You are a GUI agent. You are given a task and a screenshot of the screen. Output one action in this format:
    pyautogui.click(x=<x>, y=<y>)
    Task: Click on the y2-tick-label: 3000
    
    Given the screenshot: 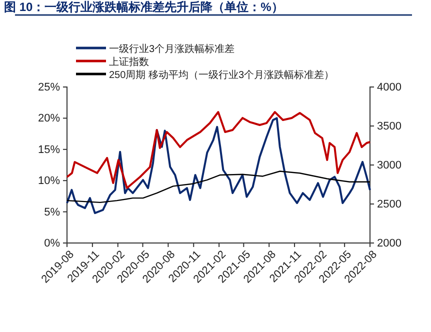 What is the action you would take?
    pyautogui.click(x=389, y=166)
    